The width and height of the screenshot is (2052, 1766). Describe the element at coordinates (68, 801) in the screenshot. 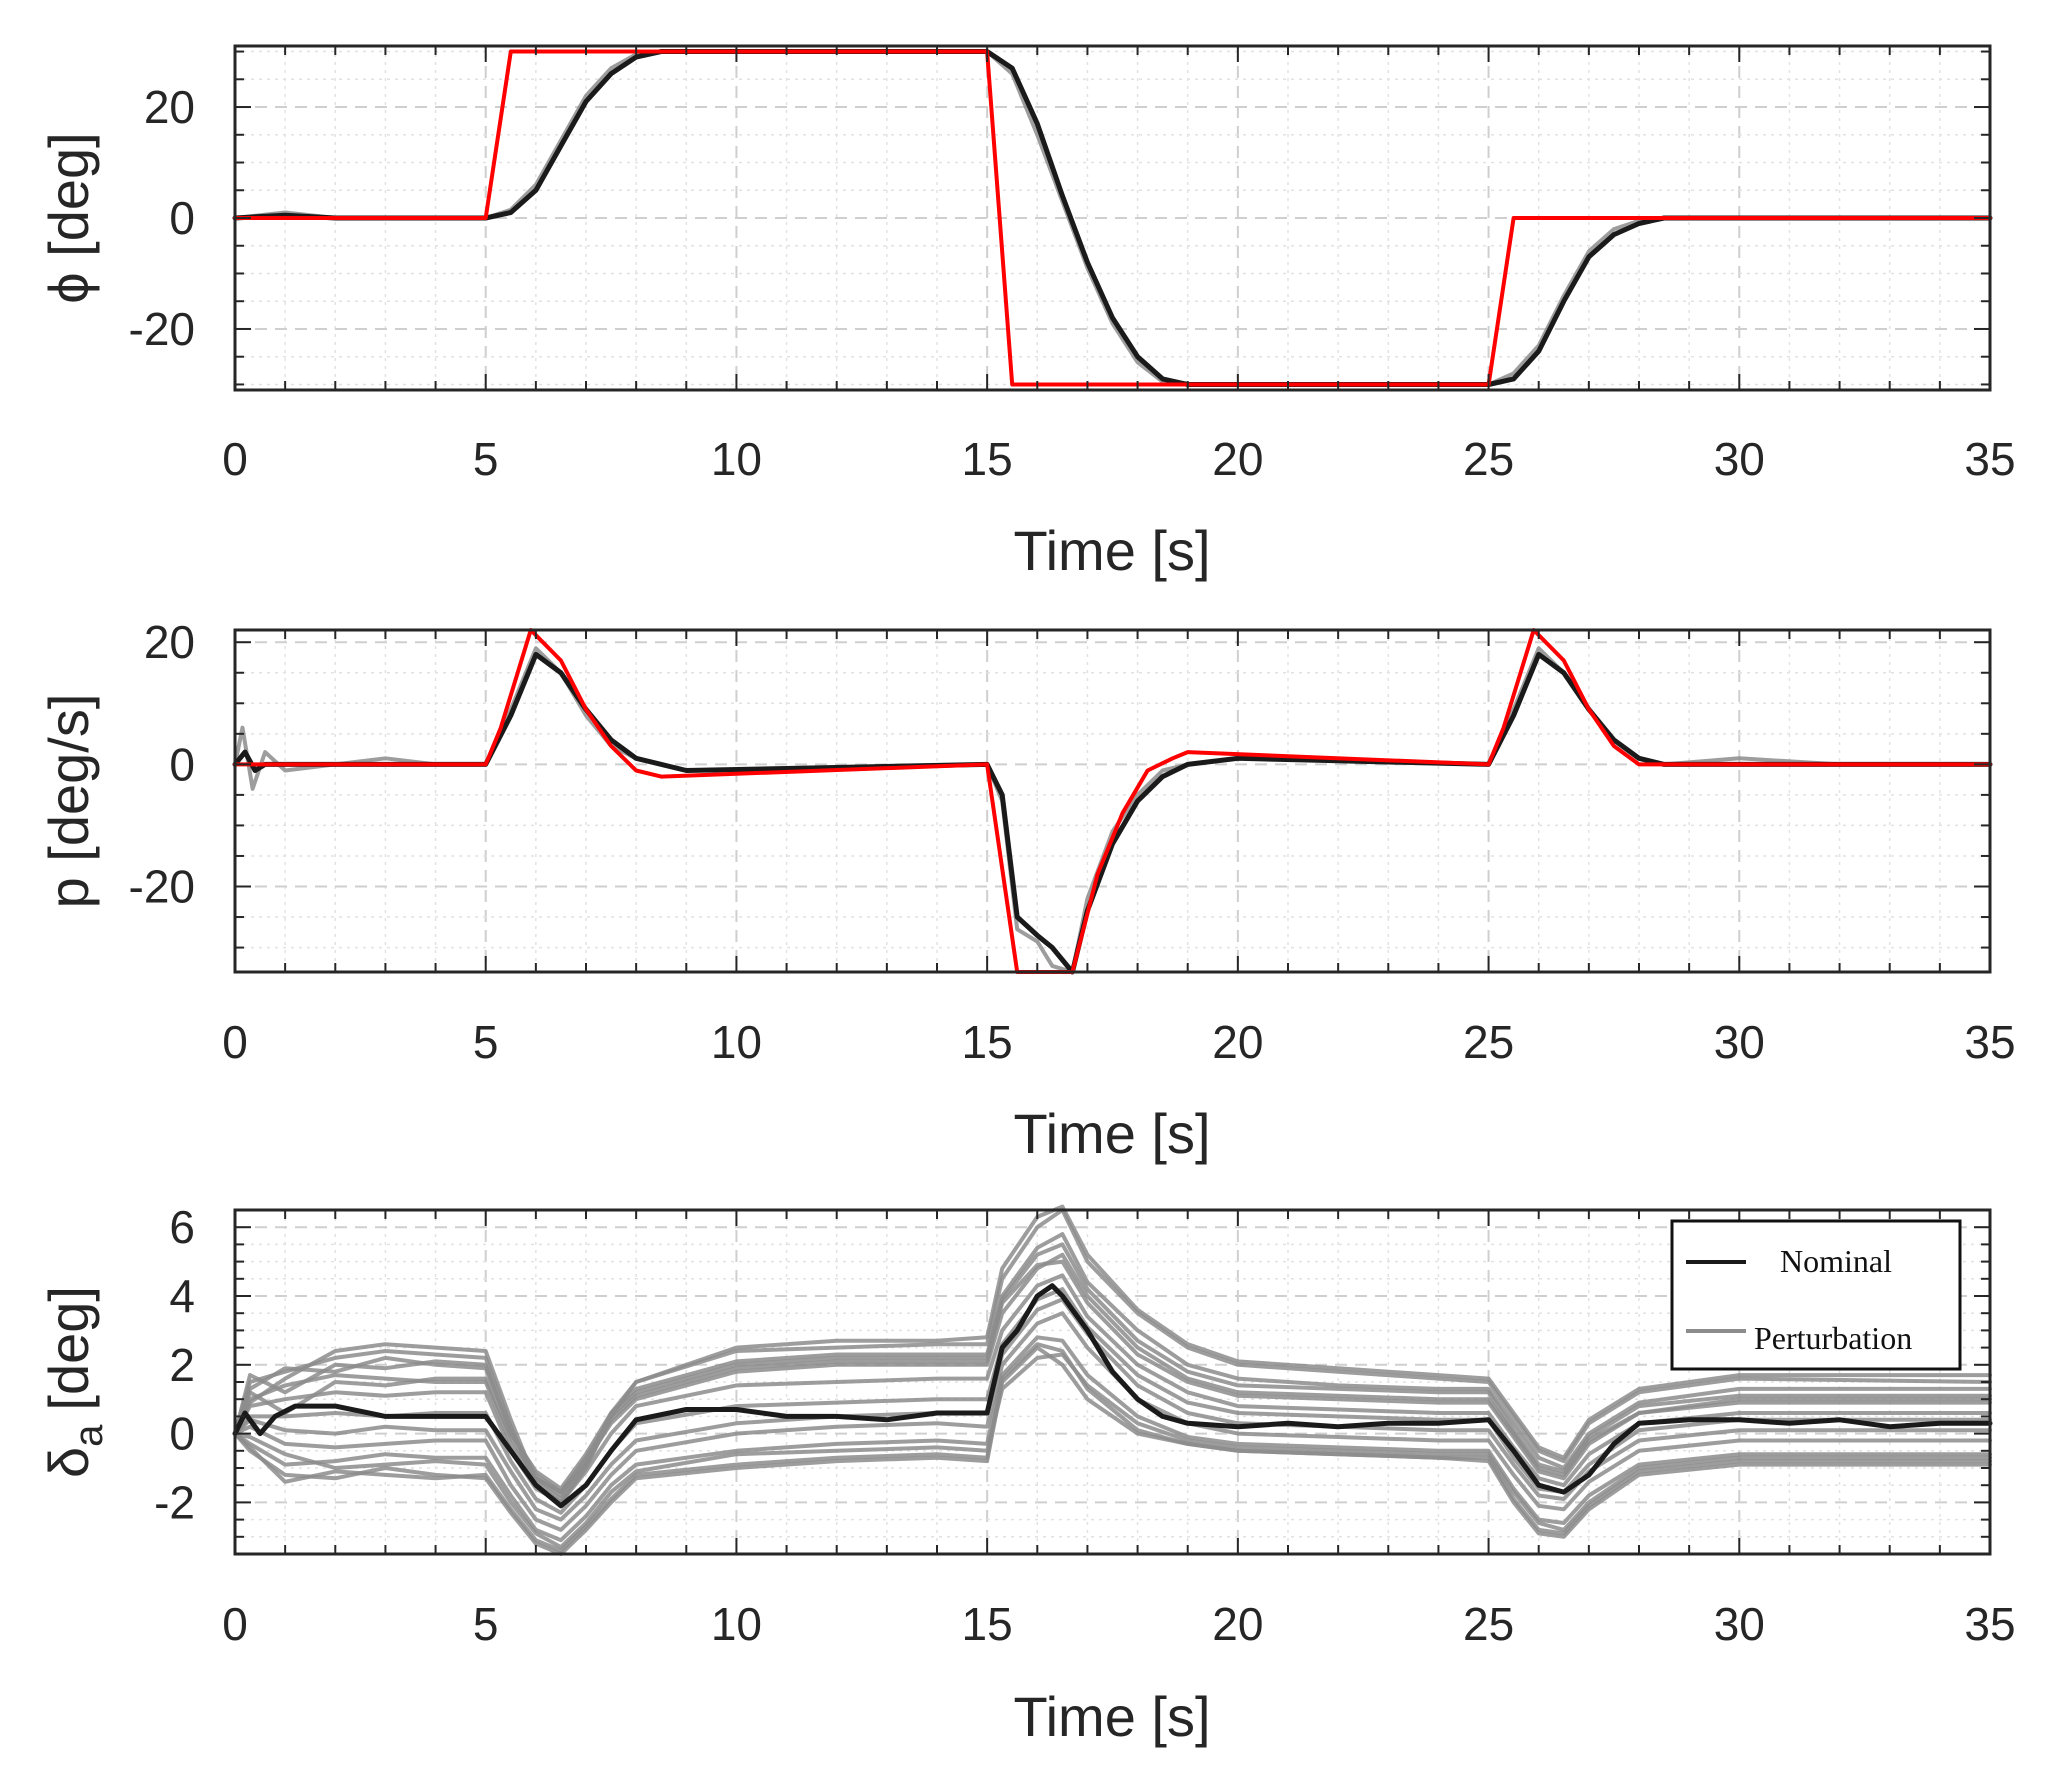

I see `rate-ylabel: p [deg/s]` at that location.